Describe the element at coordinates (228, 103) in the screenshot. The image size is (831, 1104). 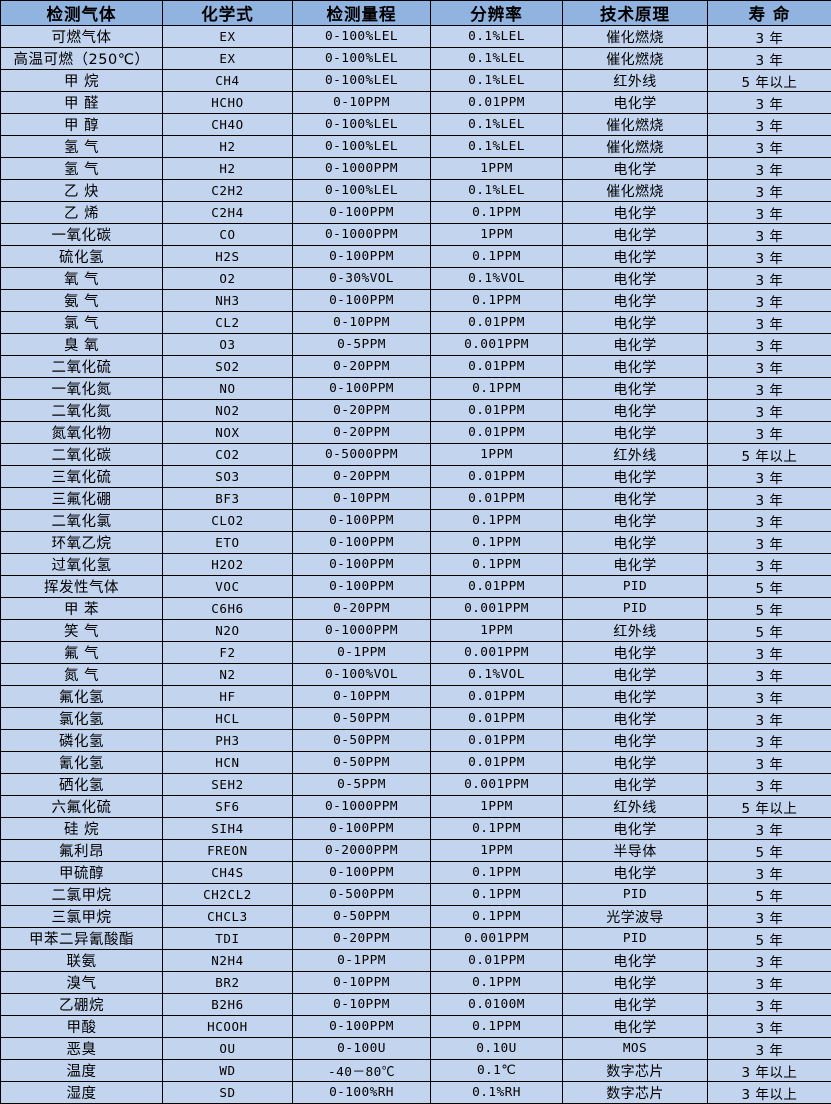
I see `cell-formula: HCHO` at that location.